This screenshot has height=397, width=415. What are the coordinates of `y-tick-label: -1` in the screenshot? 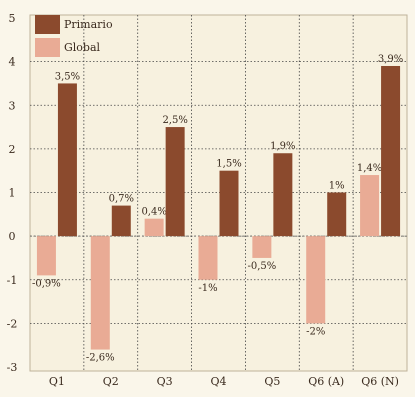 It's located at (12, 280).